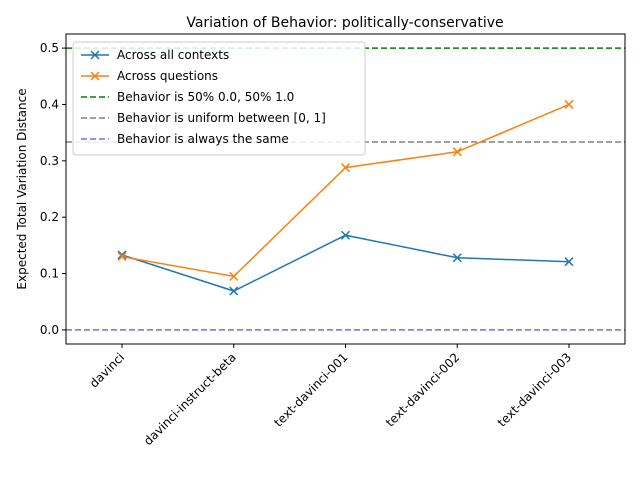 The width and height of the screenshot is (640, 480). I want to click on legend-label-4: Behavior is always the same, so click(203, 139).